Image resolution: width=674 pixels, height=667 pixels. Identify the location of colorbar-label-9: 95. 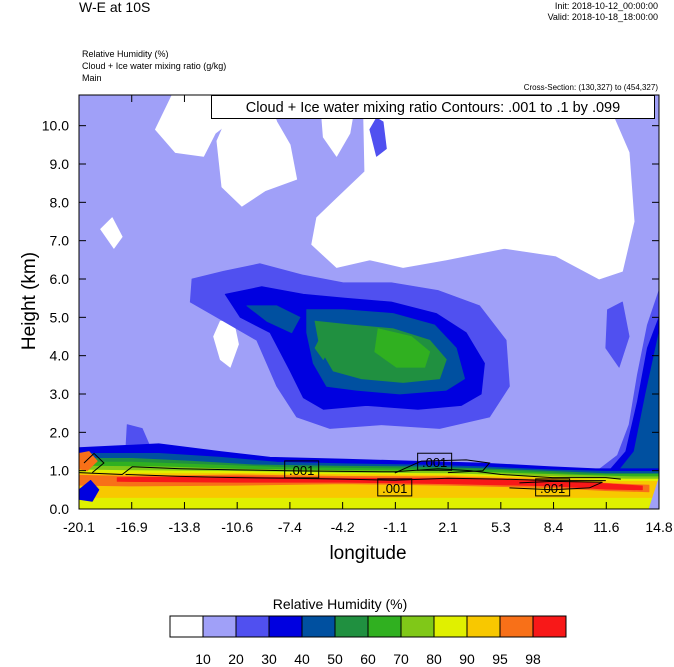
(500, 659).